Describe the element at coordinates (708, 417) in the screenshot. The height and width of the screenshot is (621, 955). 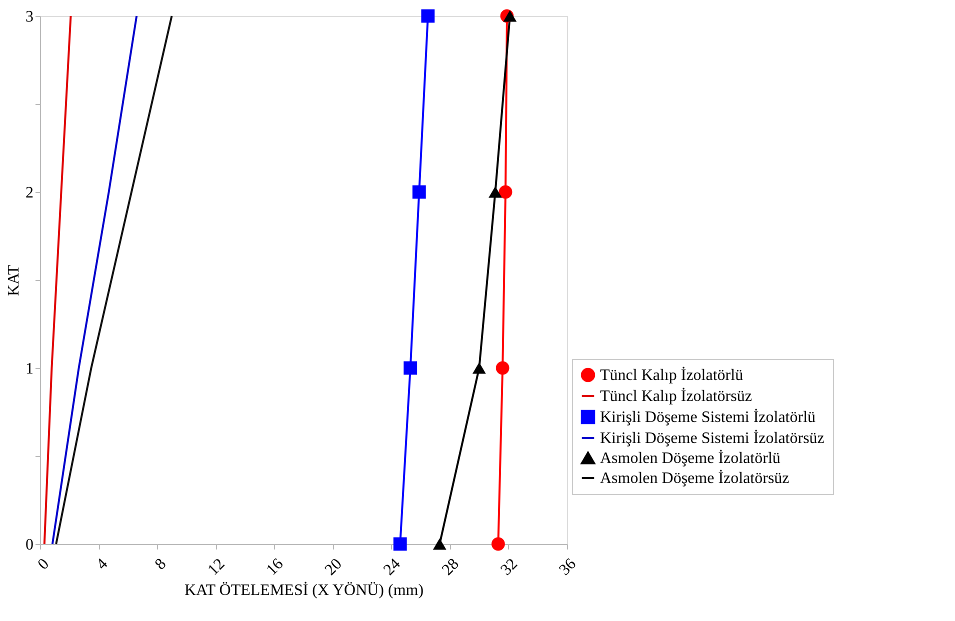
I see `legend-label: Kirişli Döşeme Sistemi İzolatörlü` at that location.